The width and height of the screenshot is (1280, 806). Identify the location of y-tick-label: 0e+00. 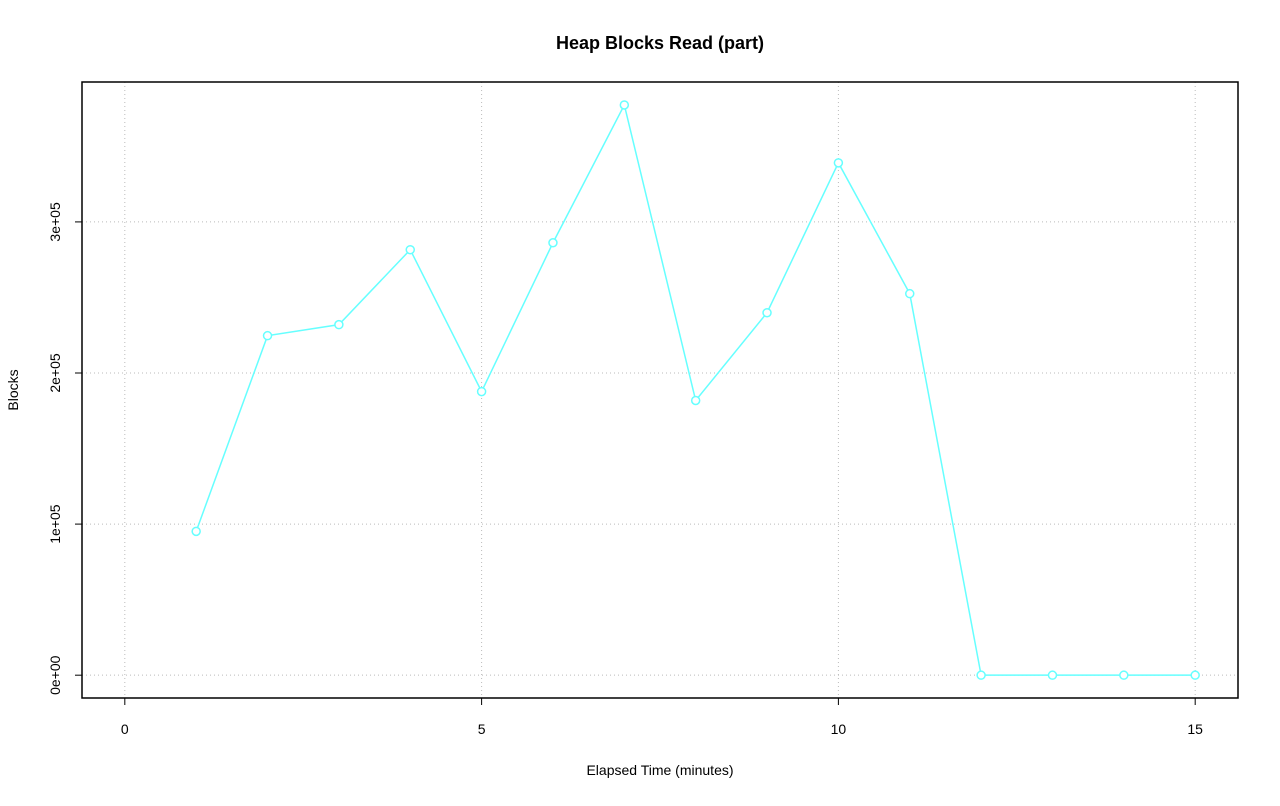
(55, 675).